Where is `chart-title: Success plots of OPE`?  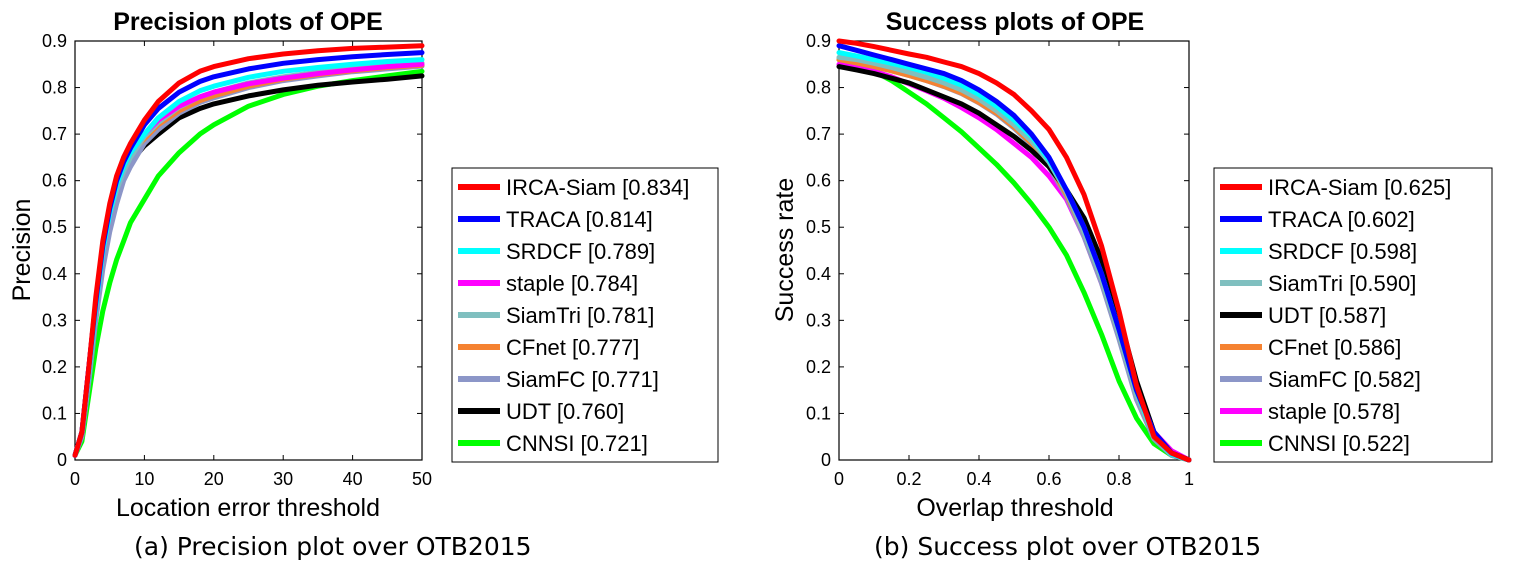
chart-title: Success plots of OPE is located at coordinates (1015, 22).